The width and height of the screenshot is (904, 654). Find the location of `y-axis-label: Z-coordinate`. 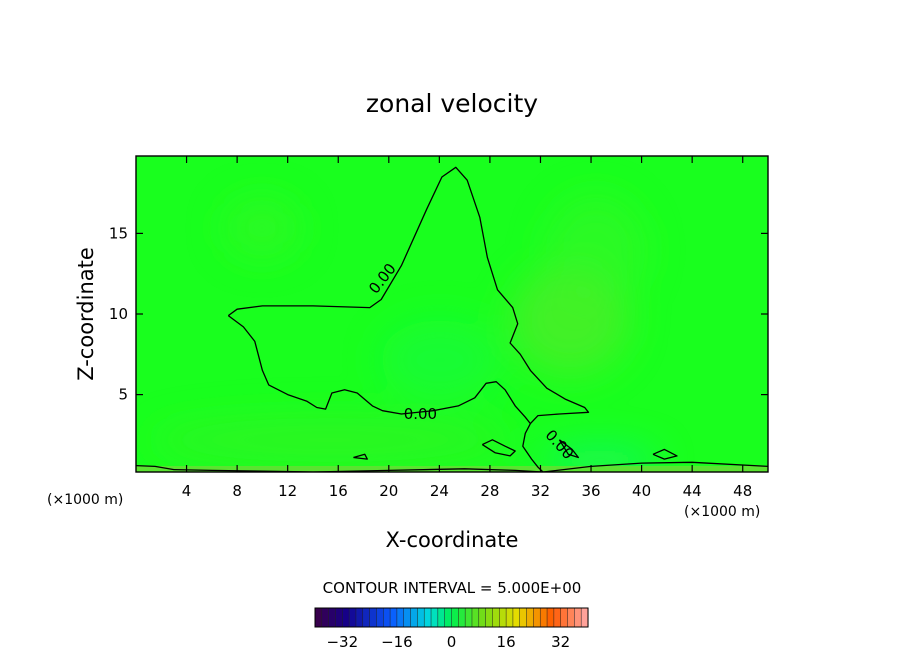

y-axis-label: Z-coordinate is located at coordinates (86, 314).